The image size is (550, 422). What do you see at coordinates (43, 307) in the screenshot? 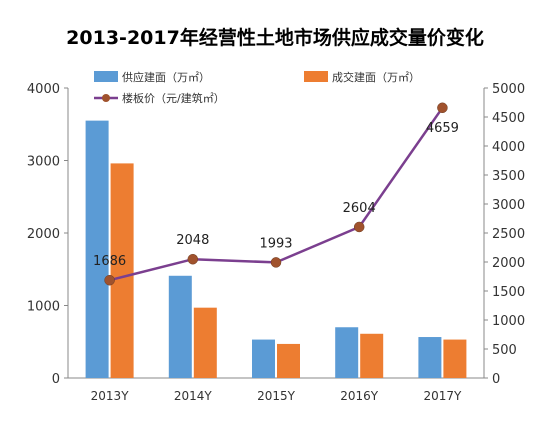
I see `y-left-tick-label: 1000` at bounding box center [43, 307].